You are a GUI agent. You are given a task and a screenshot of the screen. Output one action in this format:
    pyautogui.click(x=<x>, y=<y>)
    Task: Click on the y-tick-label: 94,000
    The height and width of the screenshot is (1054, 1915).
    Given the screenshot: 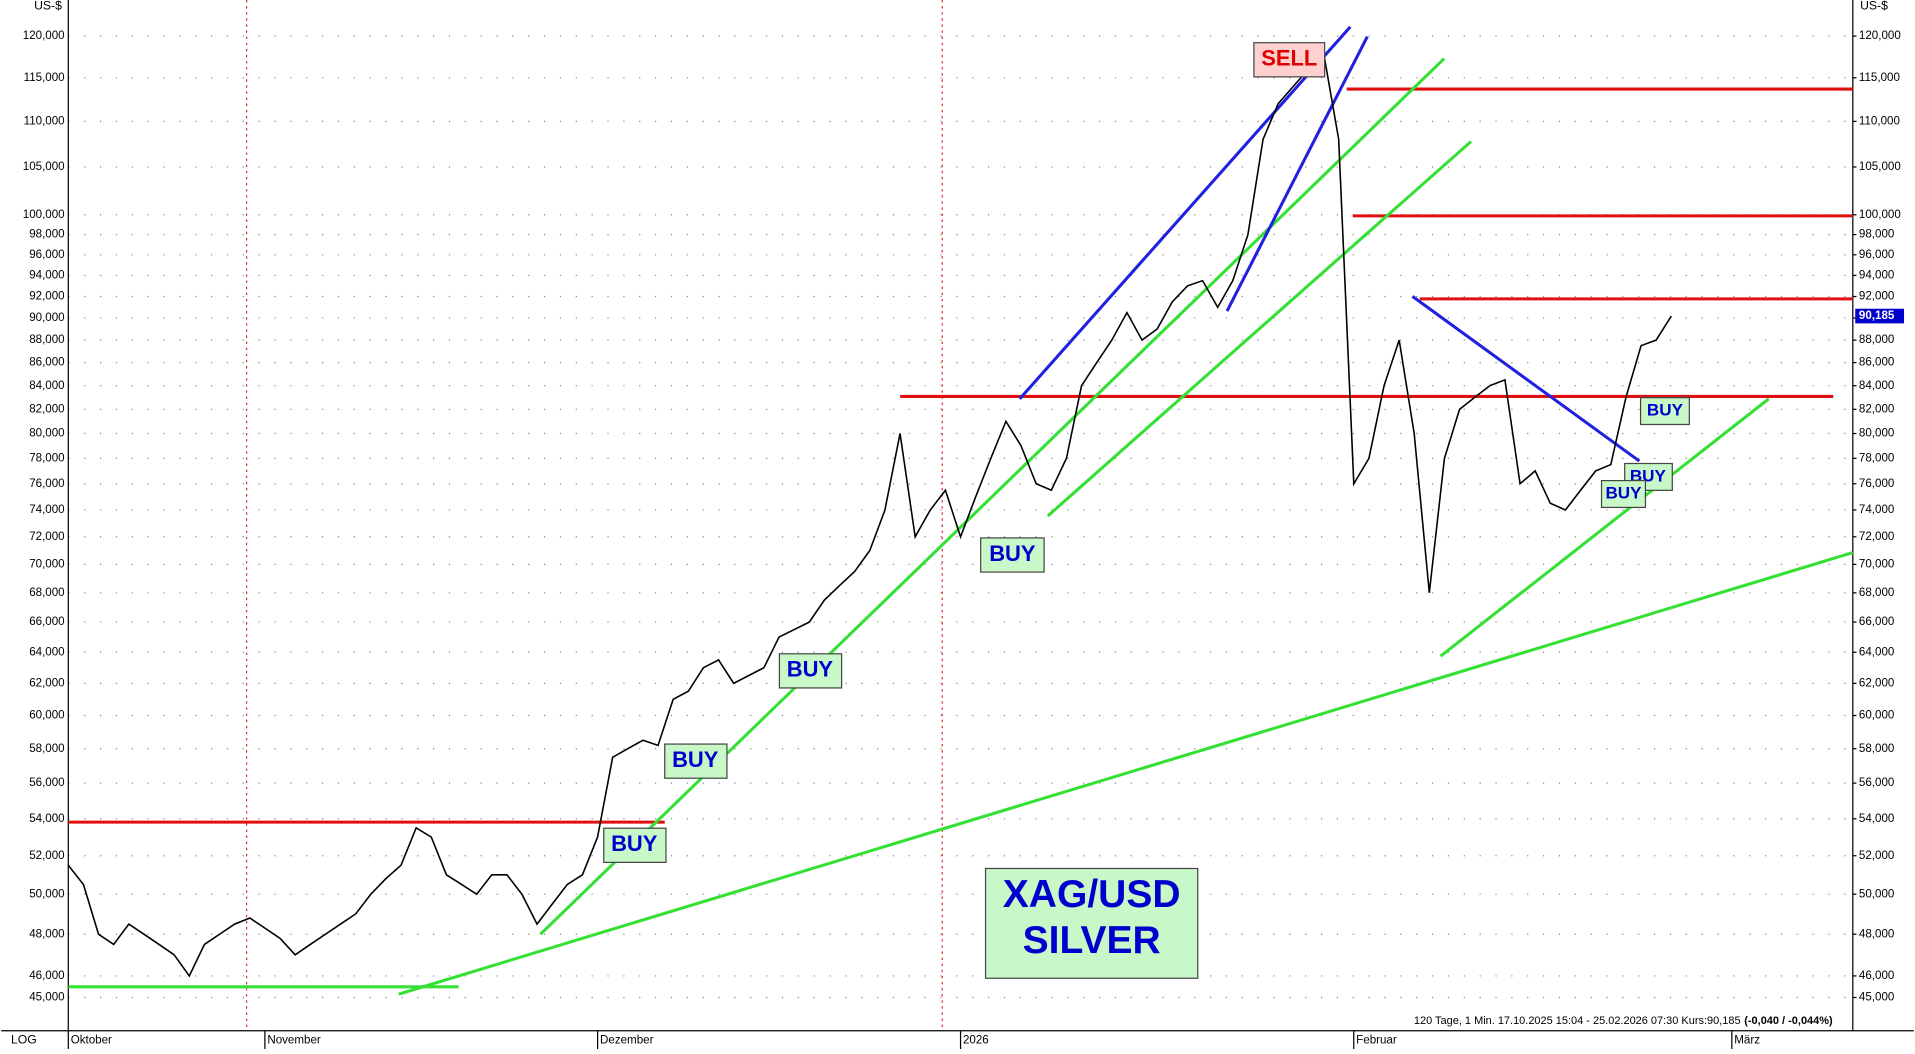 What is the action you would take?
    pyautogui.click(x=46, y=276)
    